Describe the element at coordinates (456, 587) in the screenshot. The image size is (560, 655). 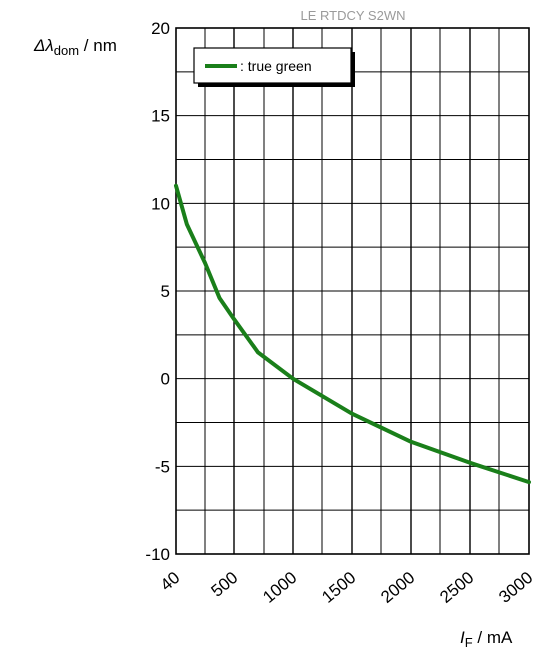
I see `x-tick-label: 2500` at that location.